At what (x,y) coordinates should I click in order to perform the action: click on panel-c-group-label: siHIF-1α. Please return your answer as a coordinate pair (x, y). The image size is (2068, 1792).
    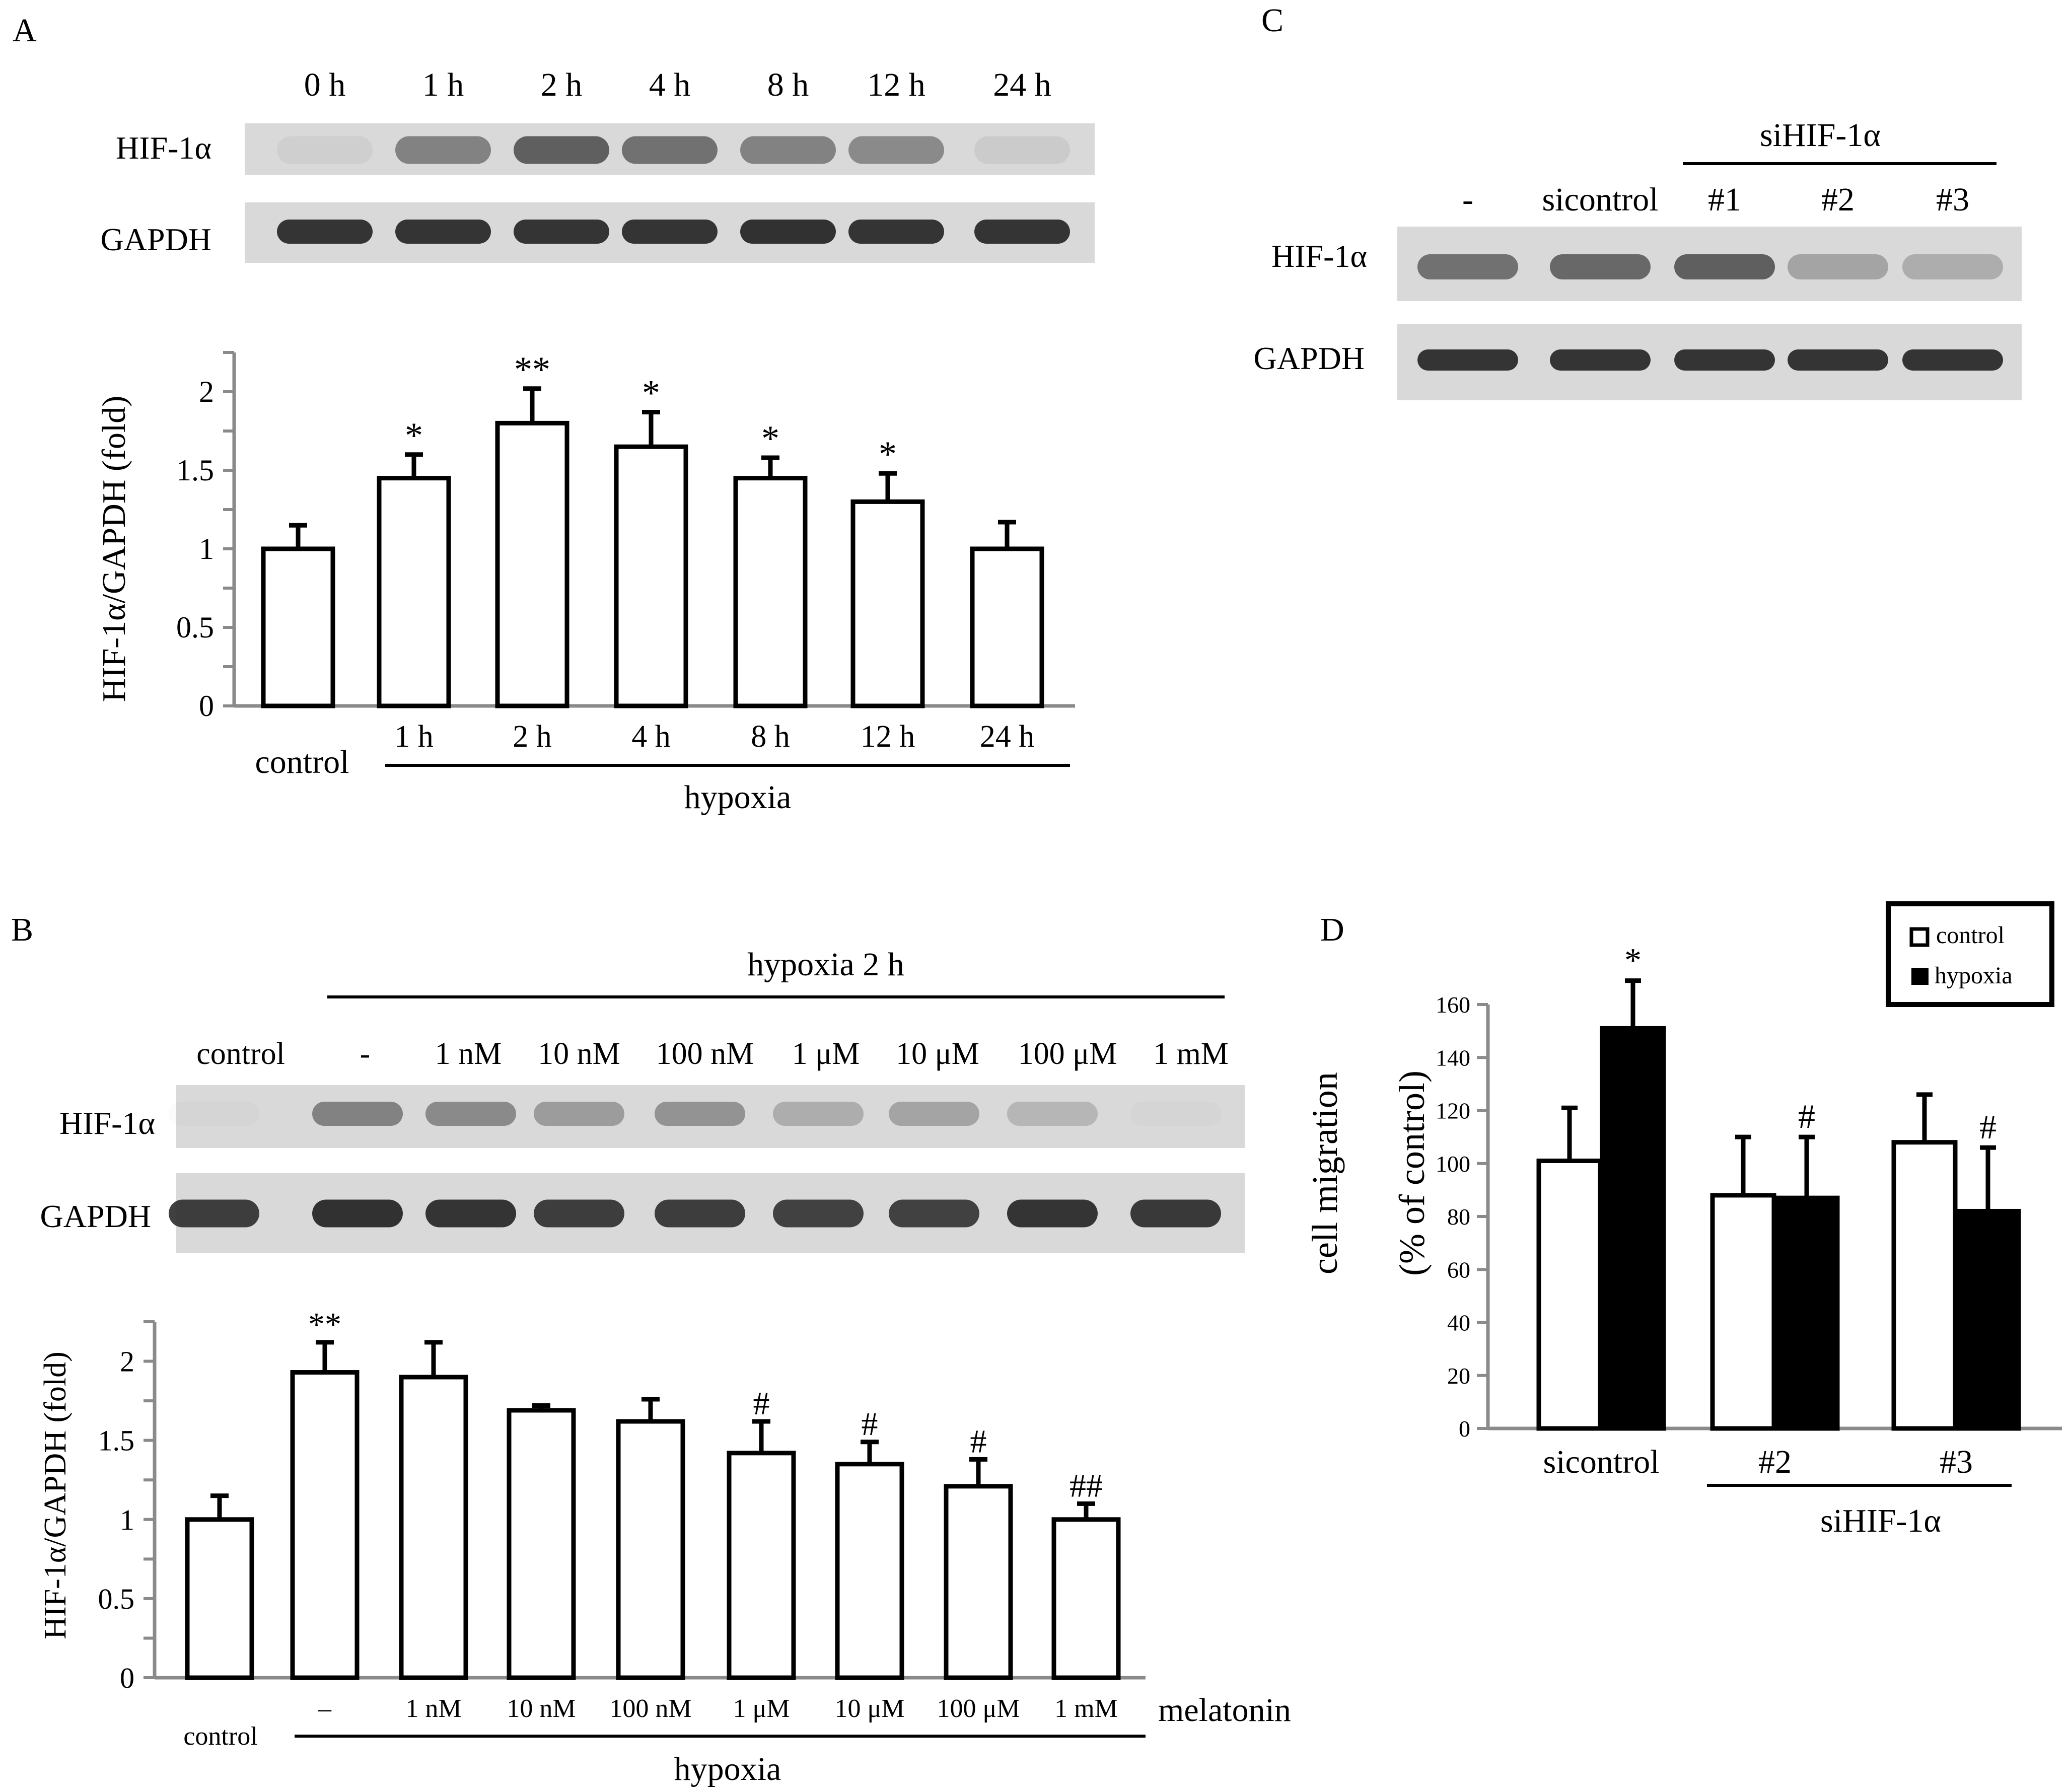
    Looking at the image, I should click on (1820, 135).